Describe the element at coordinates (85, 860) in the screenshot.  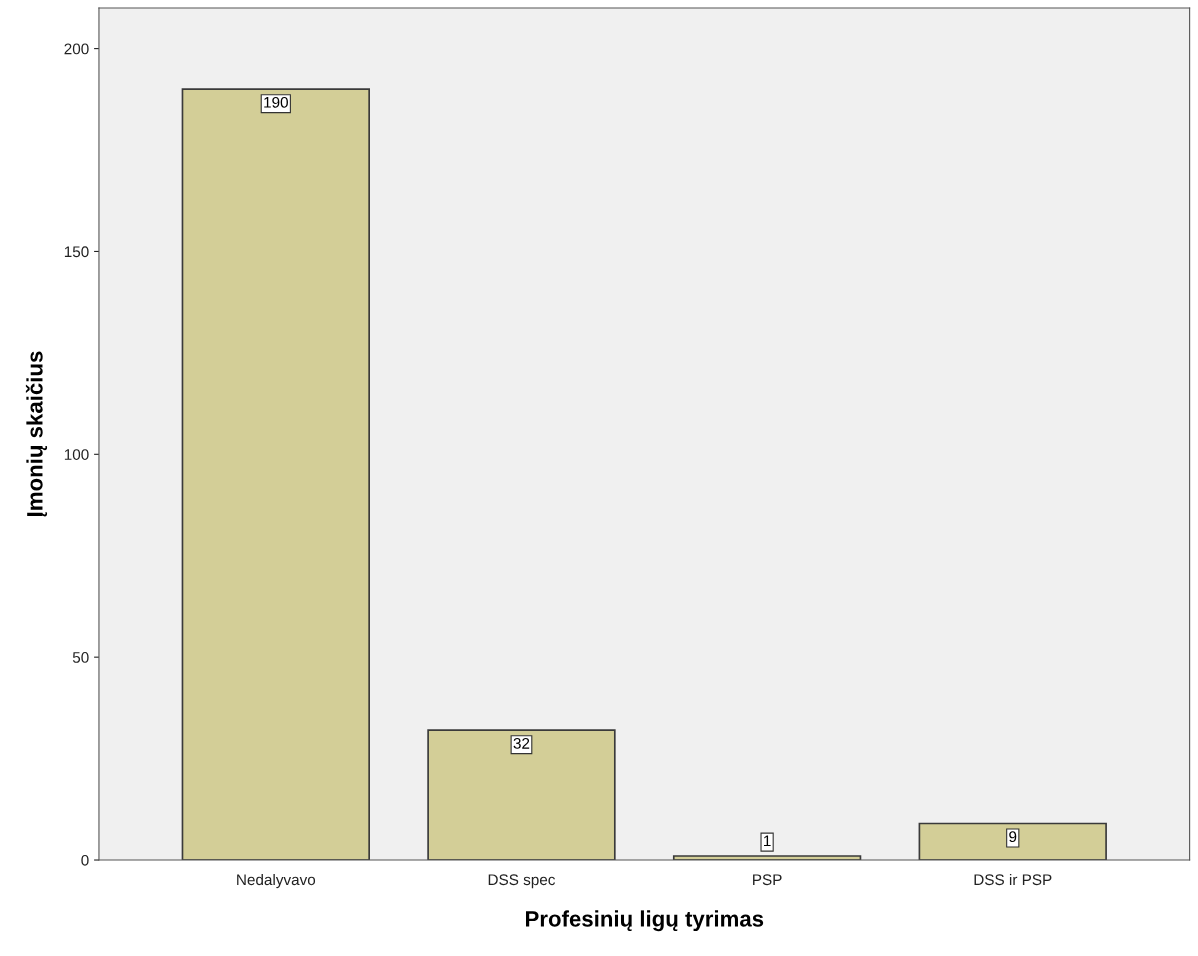
I see `y-tick-label: 0` at that location.